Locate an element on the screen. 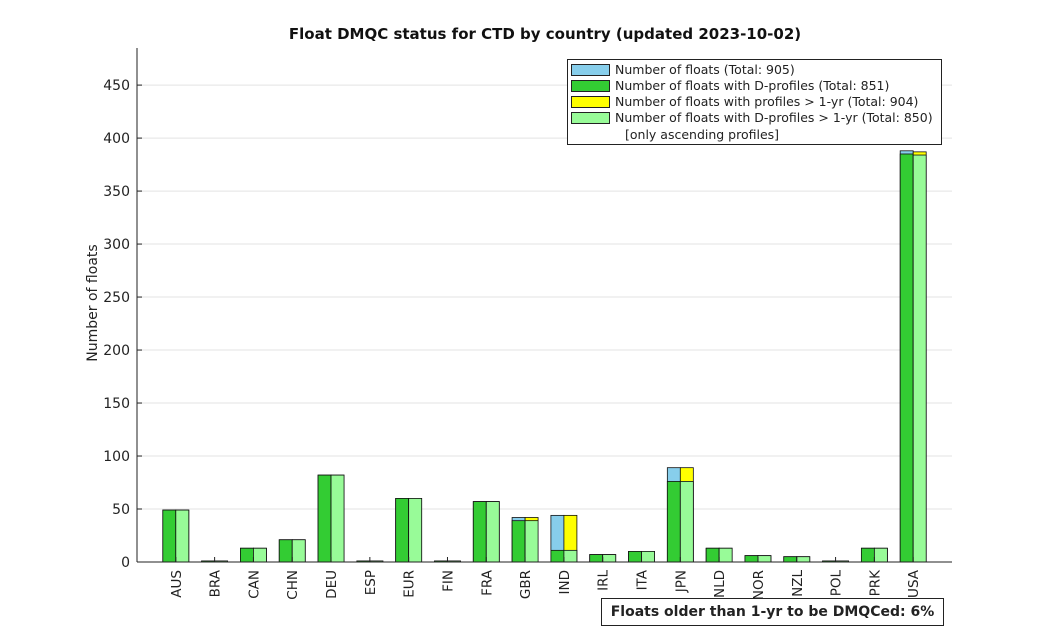  legend-swatch-profiles-1yr is located at coordinates (590, 101).